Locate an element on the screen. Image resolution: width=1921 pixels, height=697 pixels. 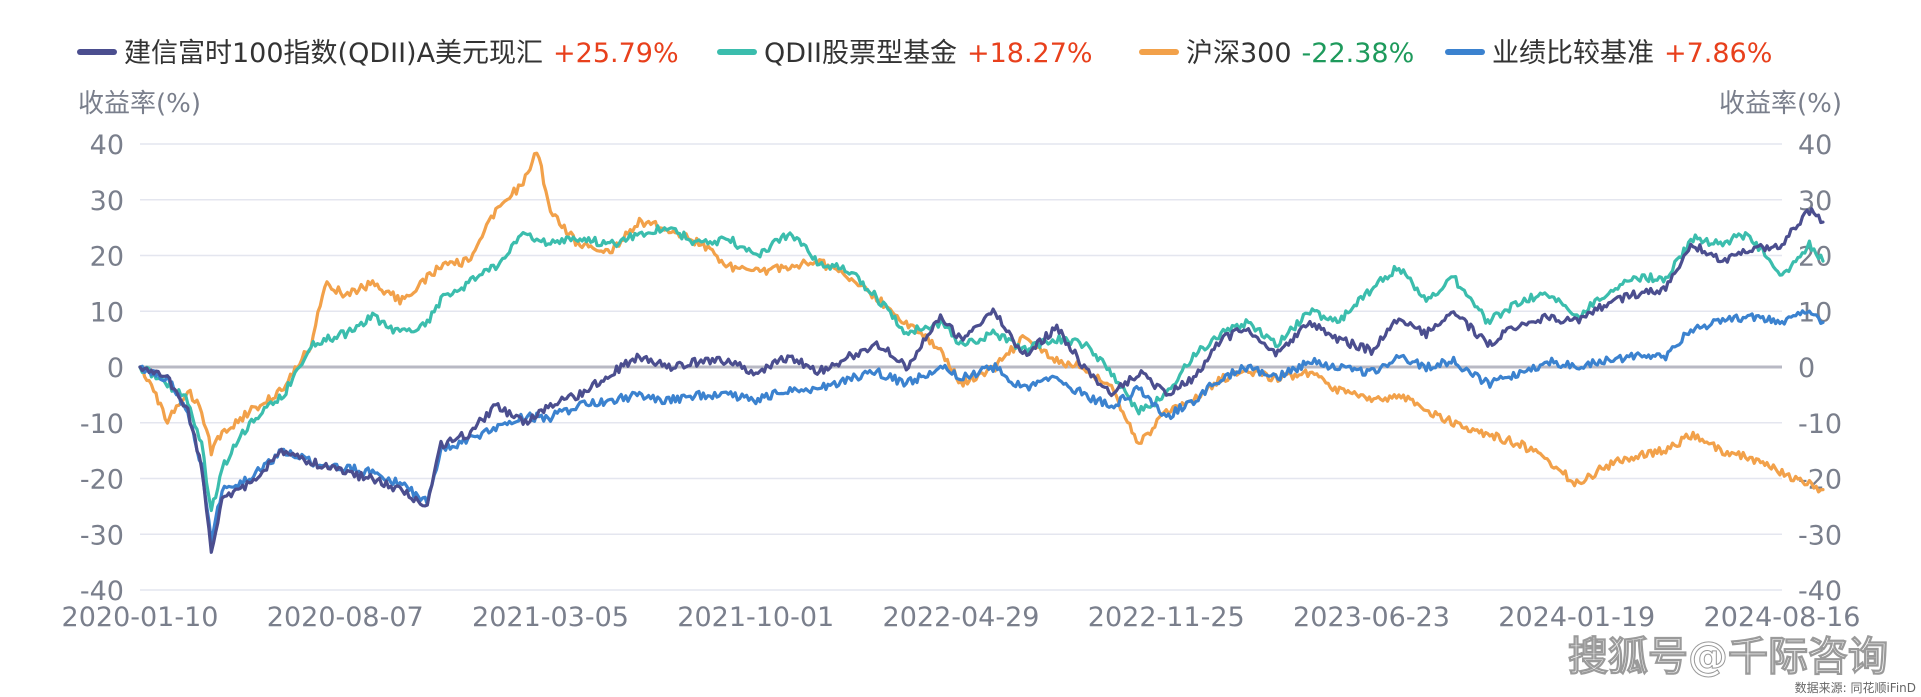
x-tick-label: 2020-01-10 is located at coordinates (140, 617).